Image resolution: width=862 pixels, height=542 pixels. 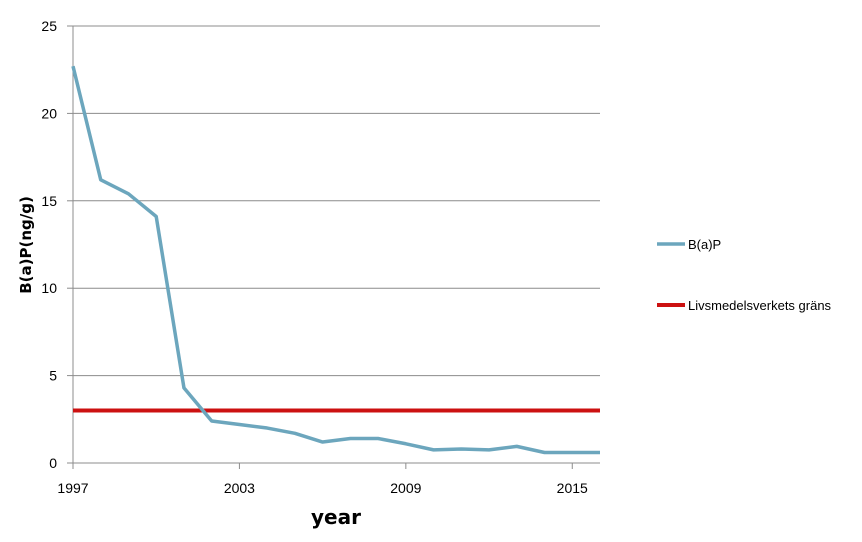 I want to click on y-axis-title: B(a)P(ng/g), so click(x=26, y=245).